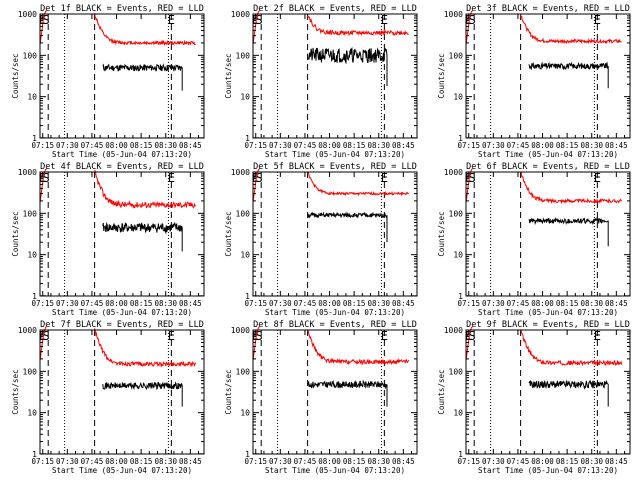 The image size is (640, 480). I want to click on chart-title: Det 9f BLACK = Events, RED = LLD, so click(548, 325).